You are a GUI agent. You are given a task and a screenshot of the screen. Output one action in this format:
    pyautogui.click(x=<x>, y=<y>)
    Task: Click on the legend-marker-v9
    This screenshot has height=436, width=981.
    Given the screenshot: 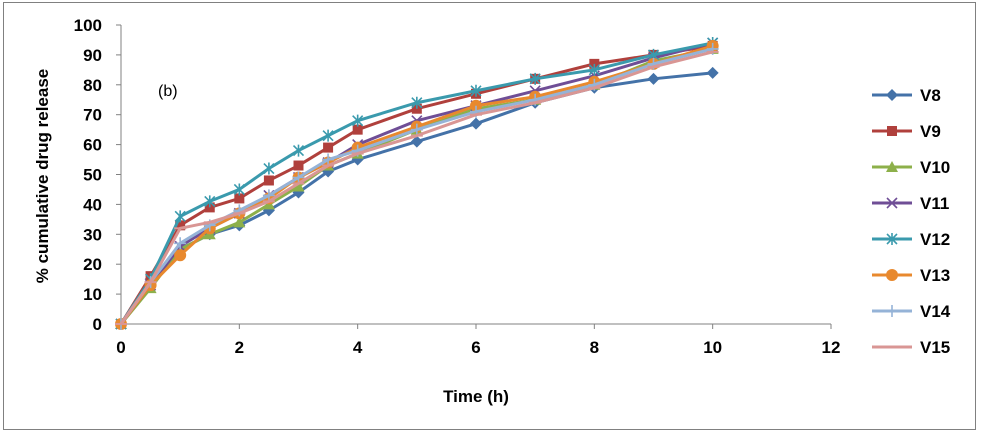 What is the action you would take?
    pyautogui.click(x=892, y=131)
    